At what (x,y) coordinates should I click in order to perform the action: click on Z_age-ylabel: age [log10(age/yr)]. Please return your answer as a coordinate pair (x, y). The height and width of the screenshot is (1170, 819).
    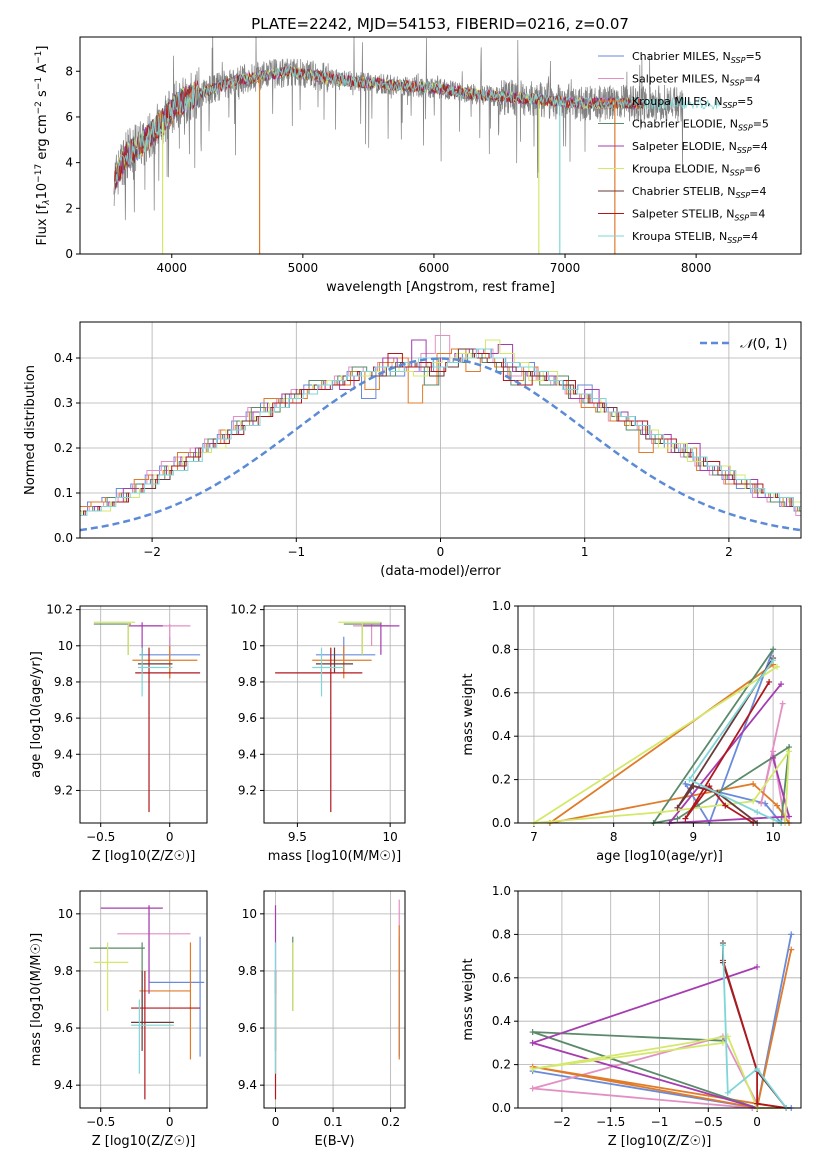
    Looking at the image, I should click on (36, 714).